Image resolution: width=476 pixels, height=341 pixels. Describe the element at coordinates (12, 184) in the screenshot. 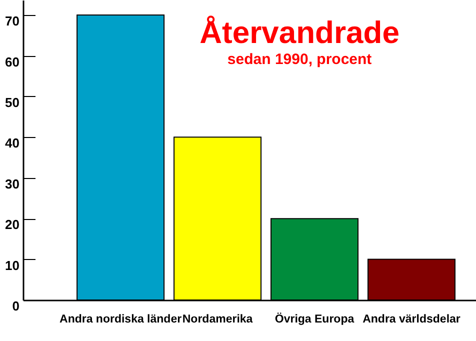

I see `y-tick-label: 30` at that location.